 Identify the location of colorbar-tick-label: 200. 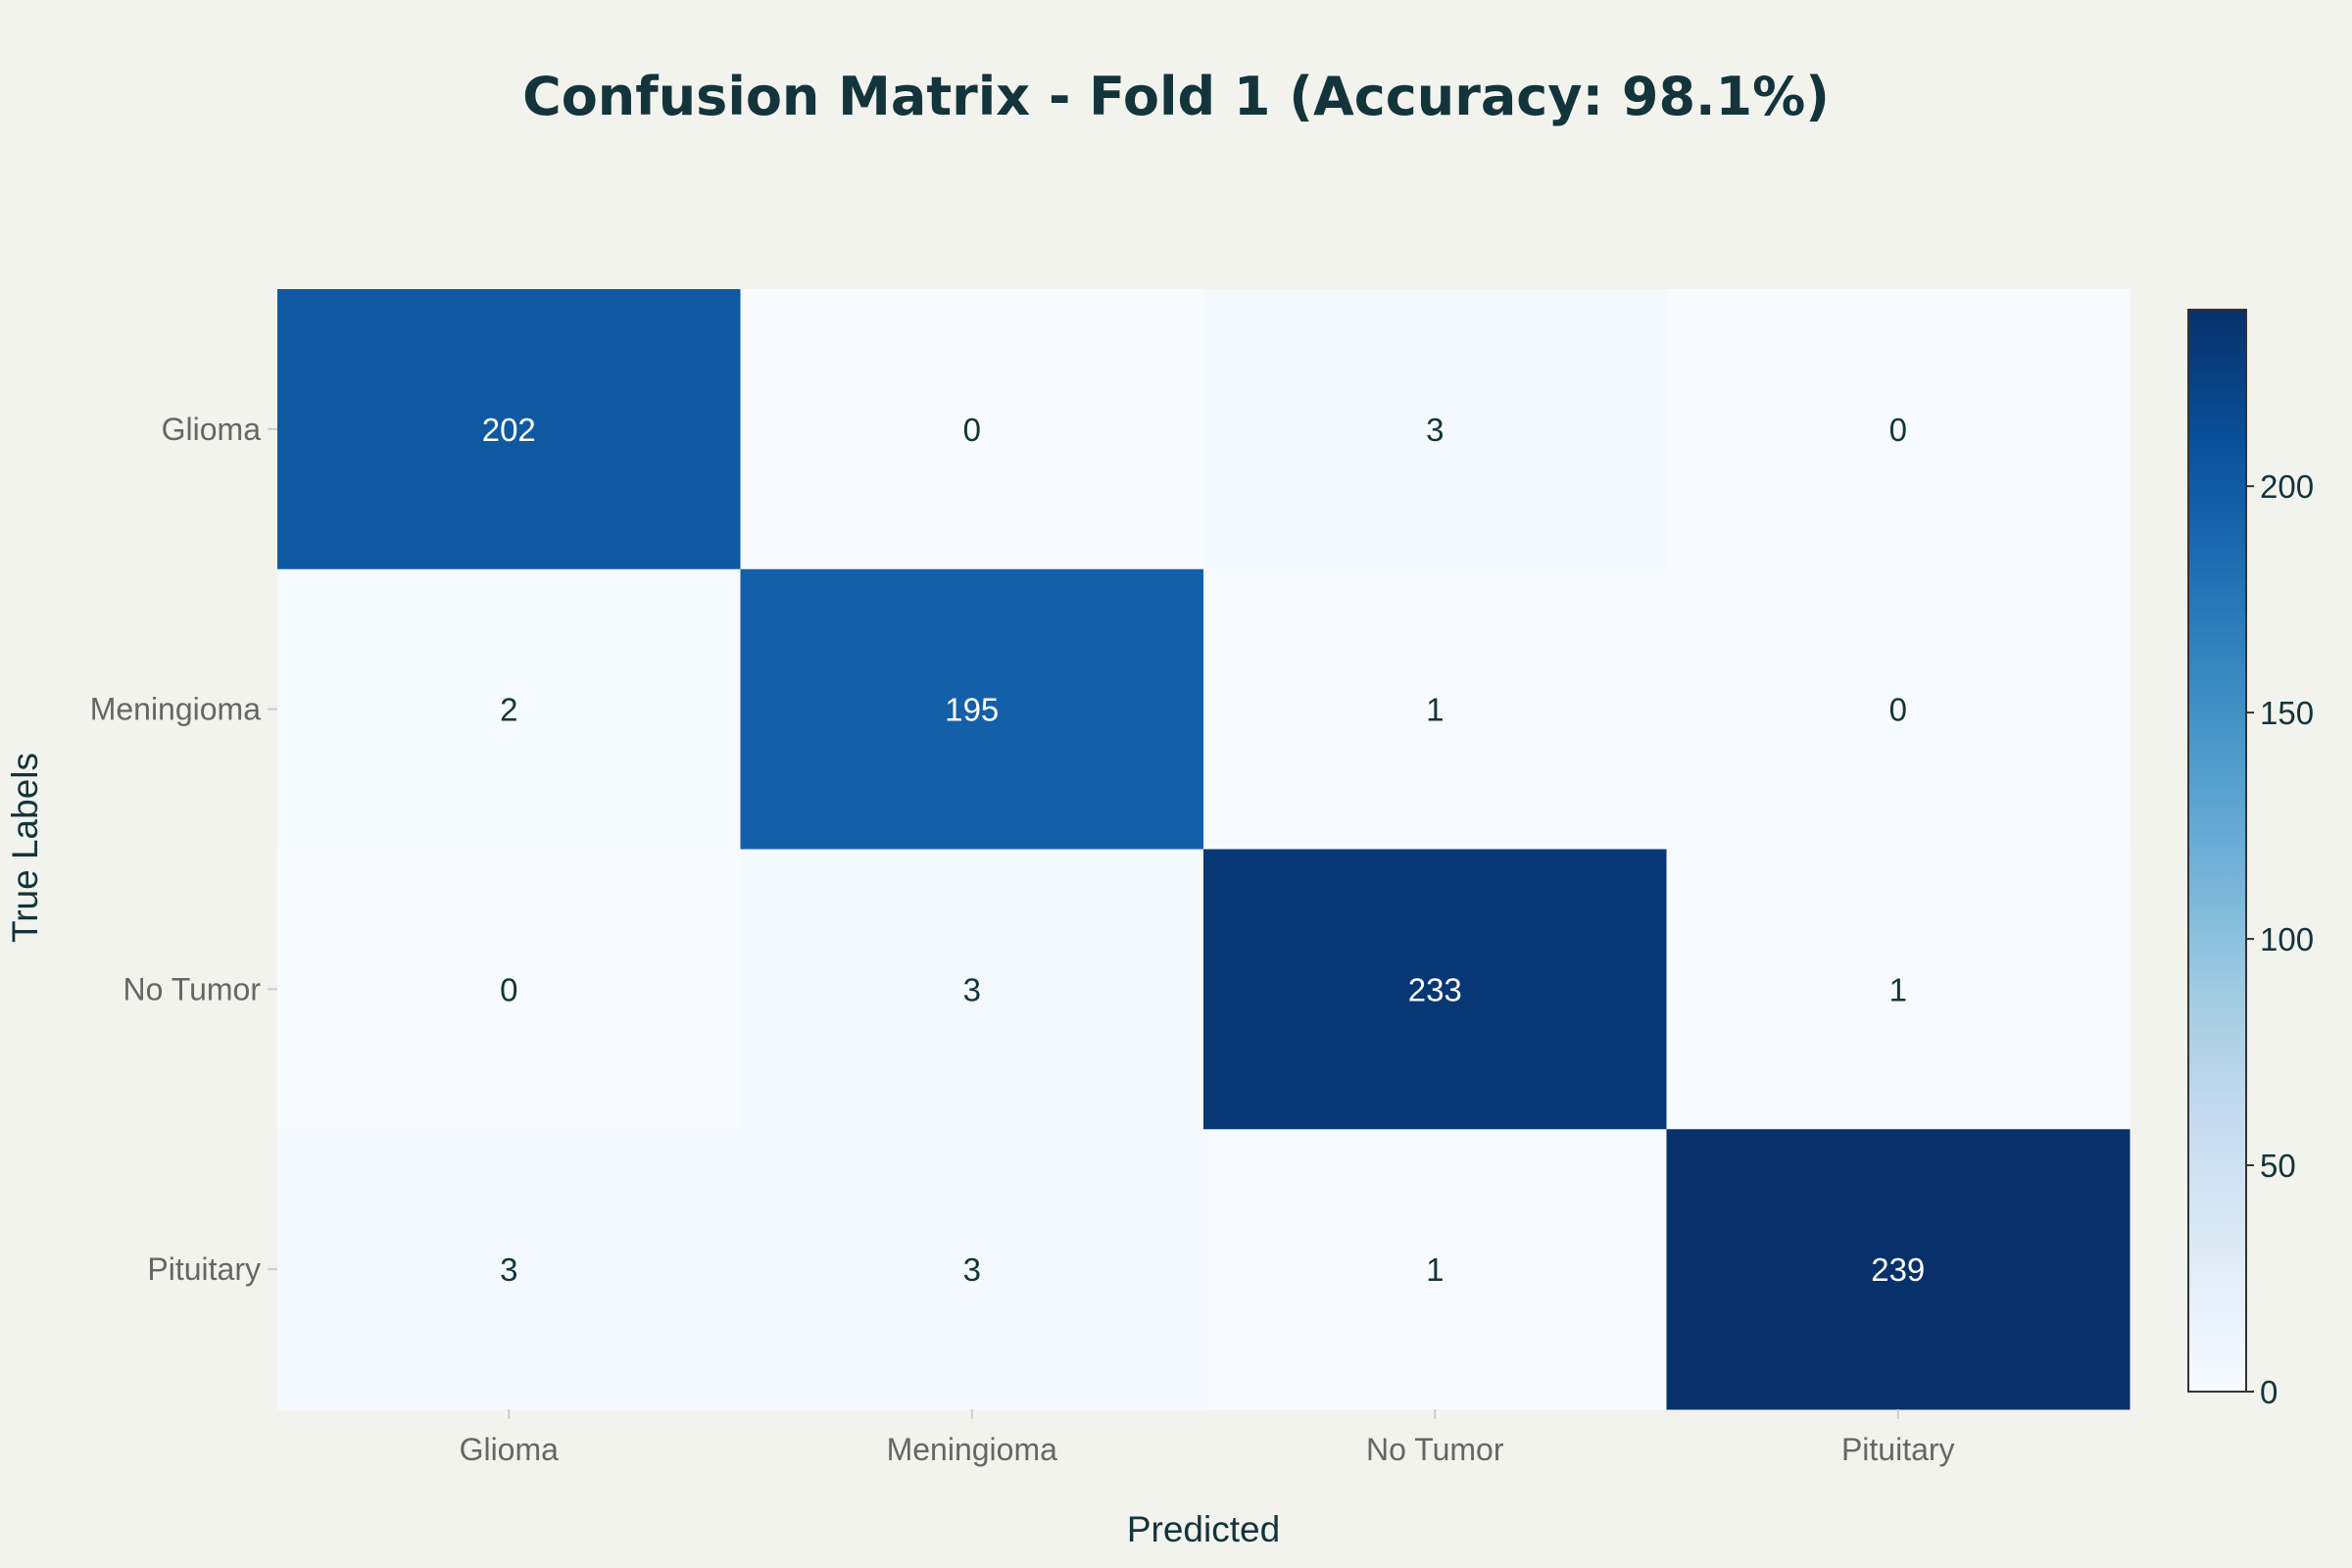
(2287, 486).